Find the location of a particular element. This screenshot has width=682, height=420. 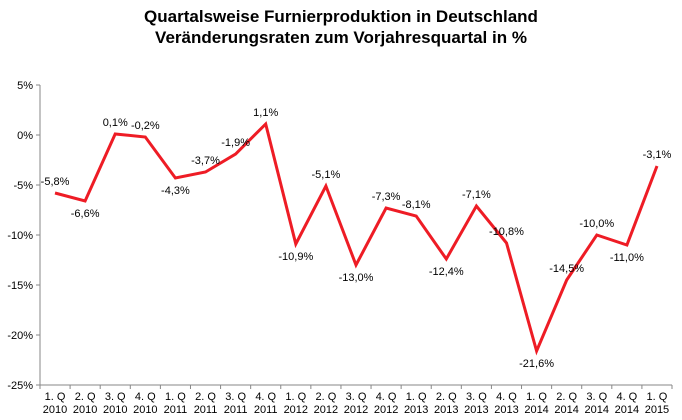

y-tick-label: -15% is located at coordinates (20, 286).